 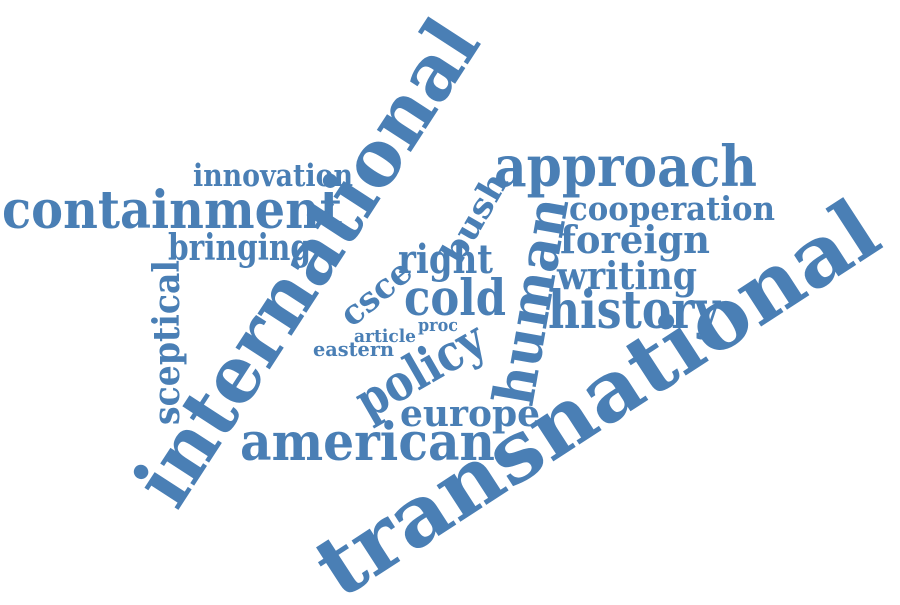 What do you see at coordinates (167, 342) in the screenshot?
I see `word-sceptical: sceptical` at bounding box center [167, 342].